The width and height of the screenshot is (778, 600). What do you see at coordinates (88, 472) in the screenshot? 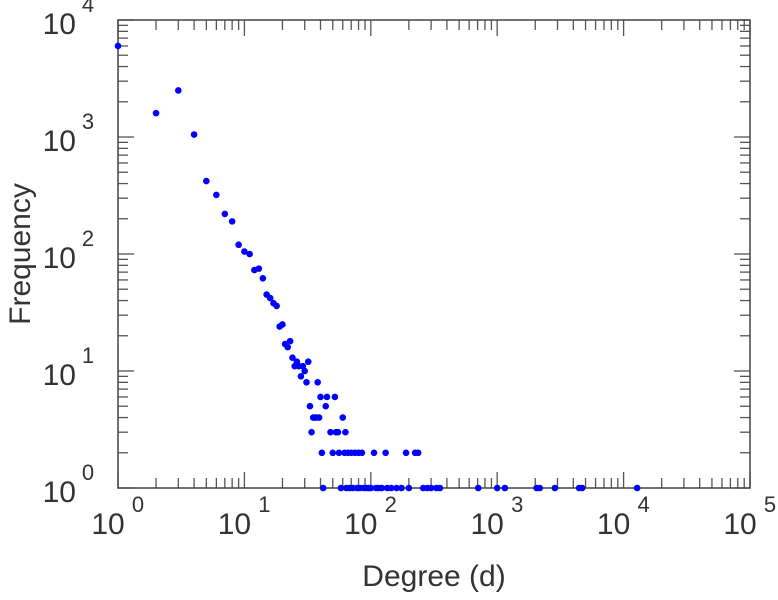
I see `y-tick-label-exponent: 0` at bounding box center [88, 472].